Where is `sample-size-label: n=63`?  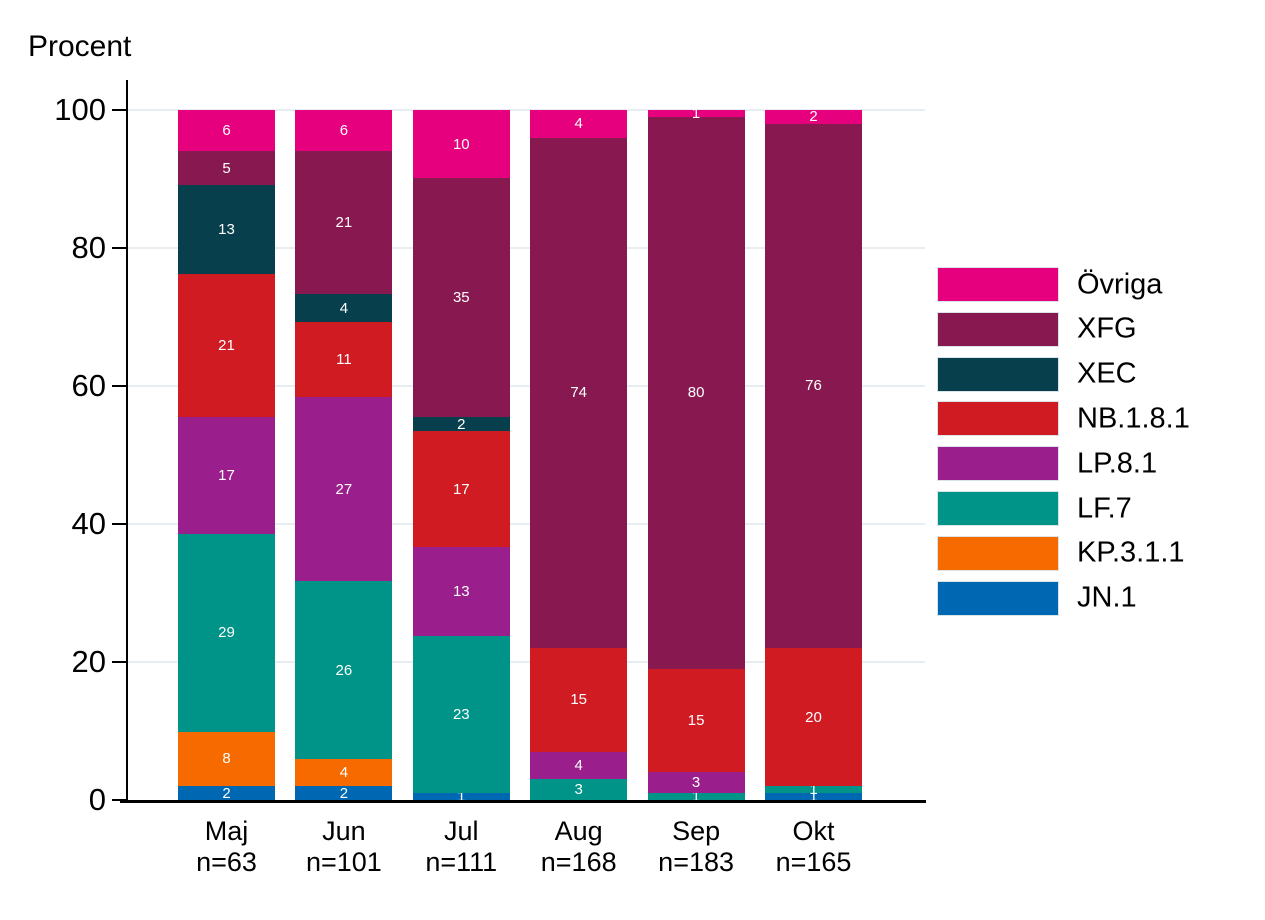 sample-size-label: n=63 is located at coordinates (226, 862).